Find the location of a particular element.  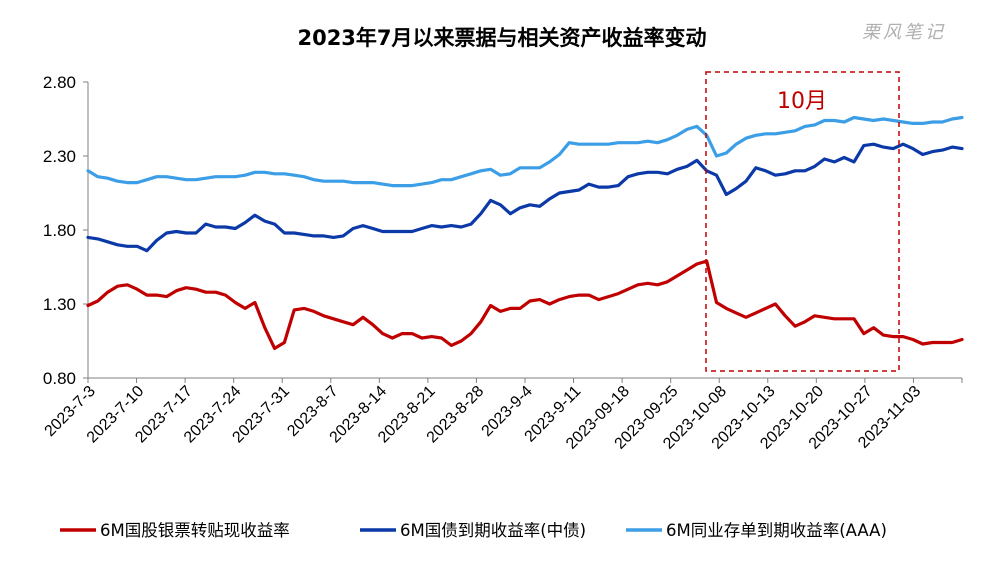

legend-label-1: 6M国股银票转贴现收益率 is located at coordinates (195, 530).